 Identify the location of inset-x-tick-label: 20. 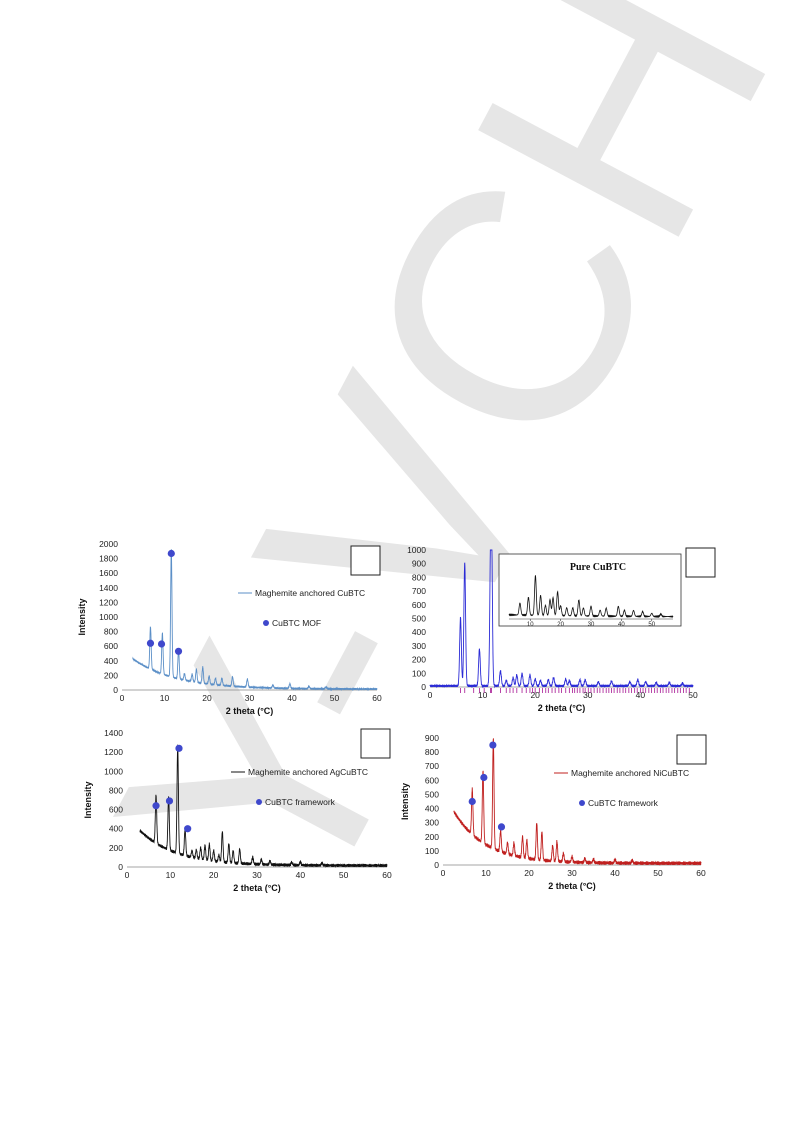
(560, 625).